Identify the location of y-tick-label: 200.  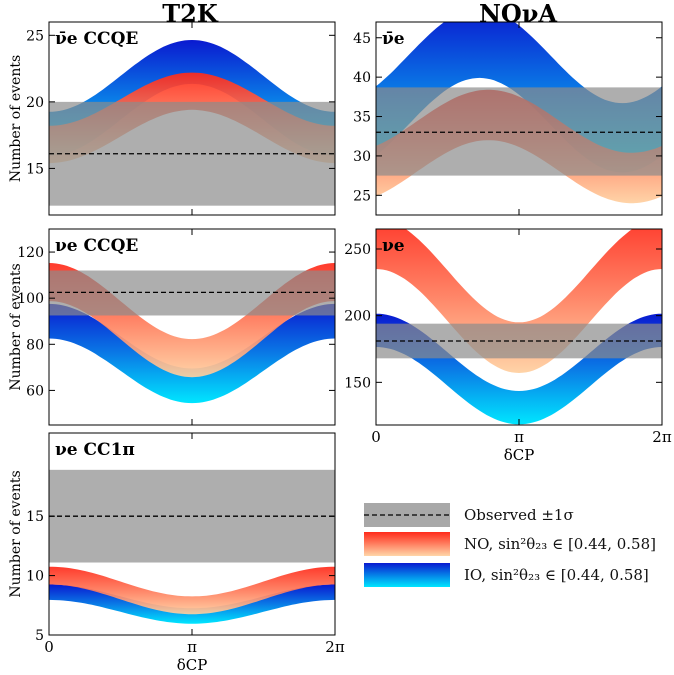
(357, 317).